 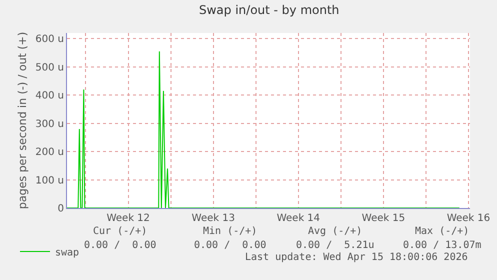 What do you see at coordinates (230, 231) in the screenshot?
I see `text: Min (-/+)` at bounding box center [230, 231].